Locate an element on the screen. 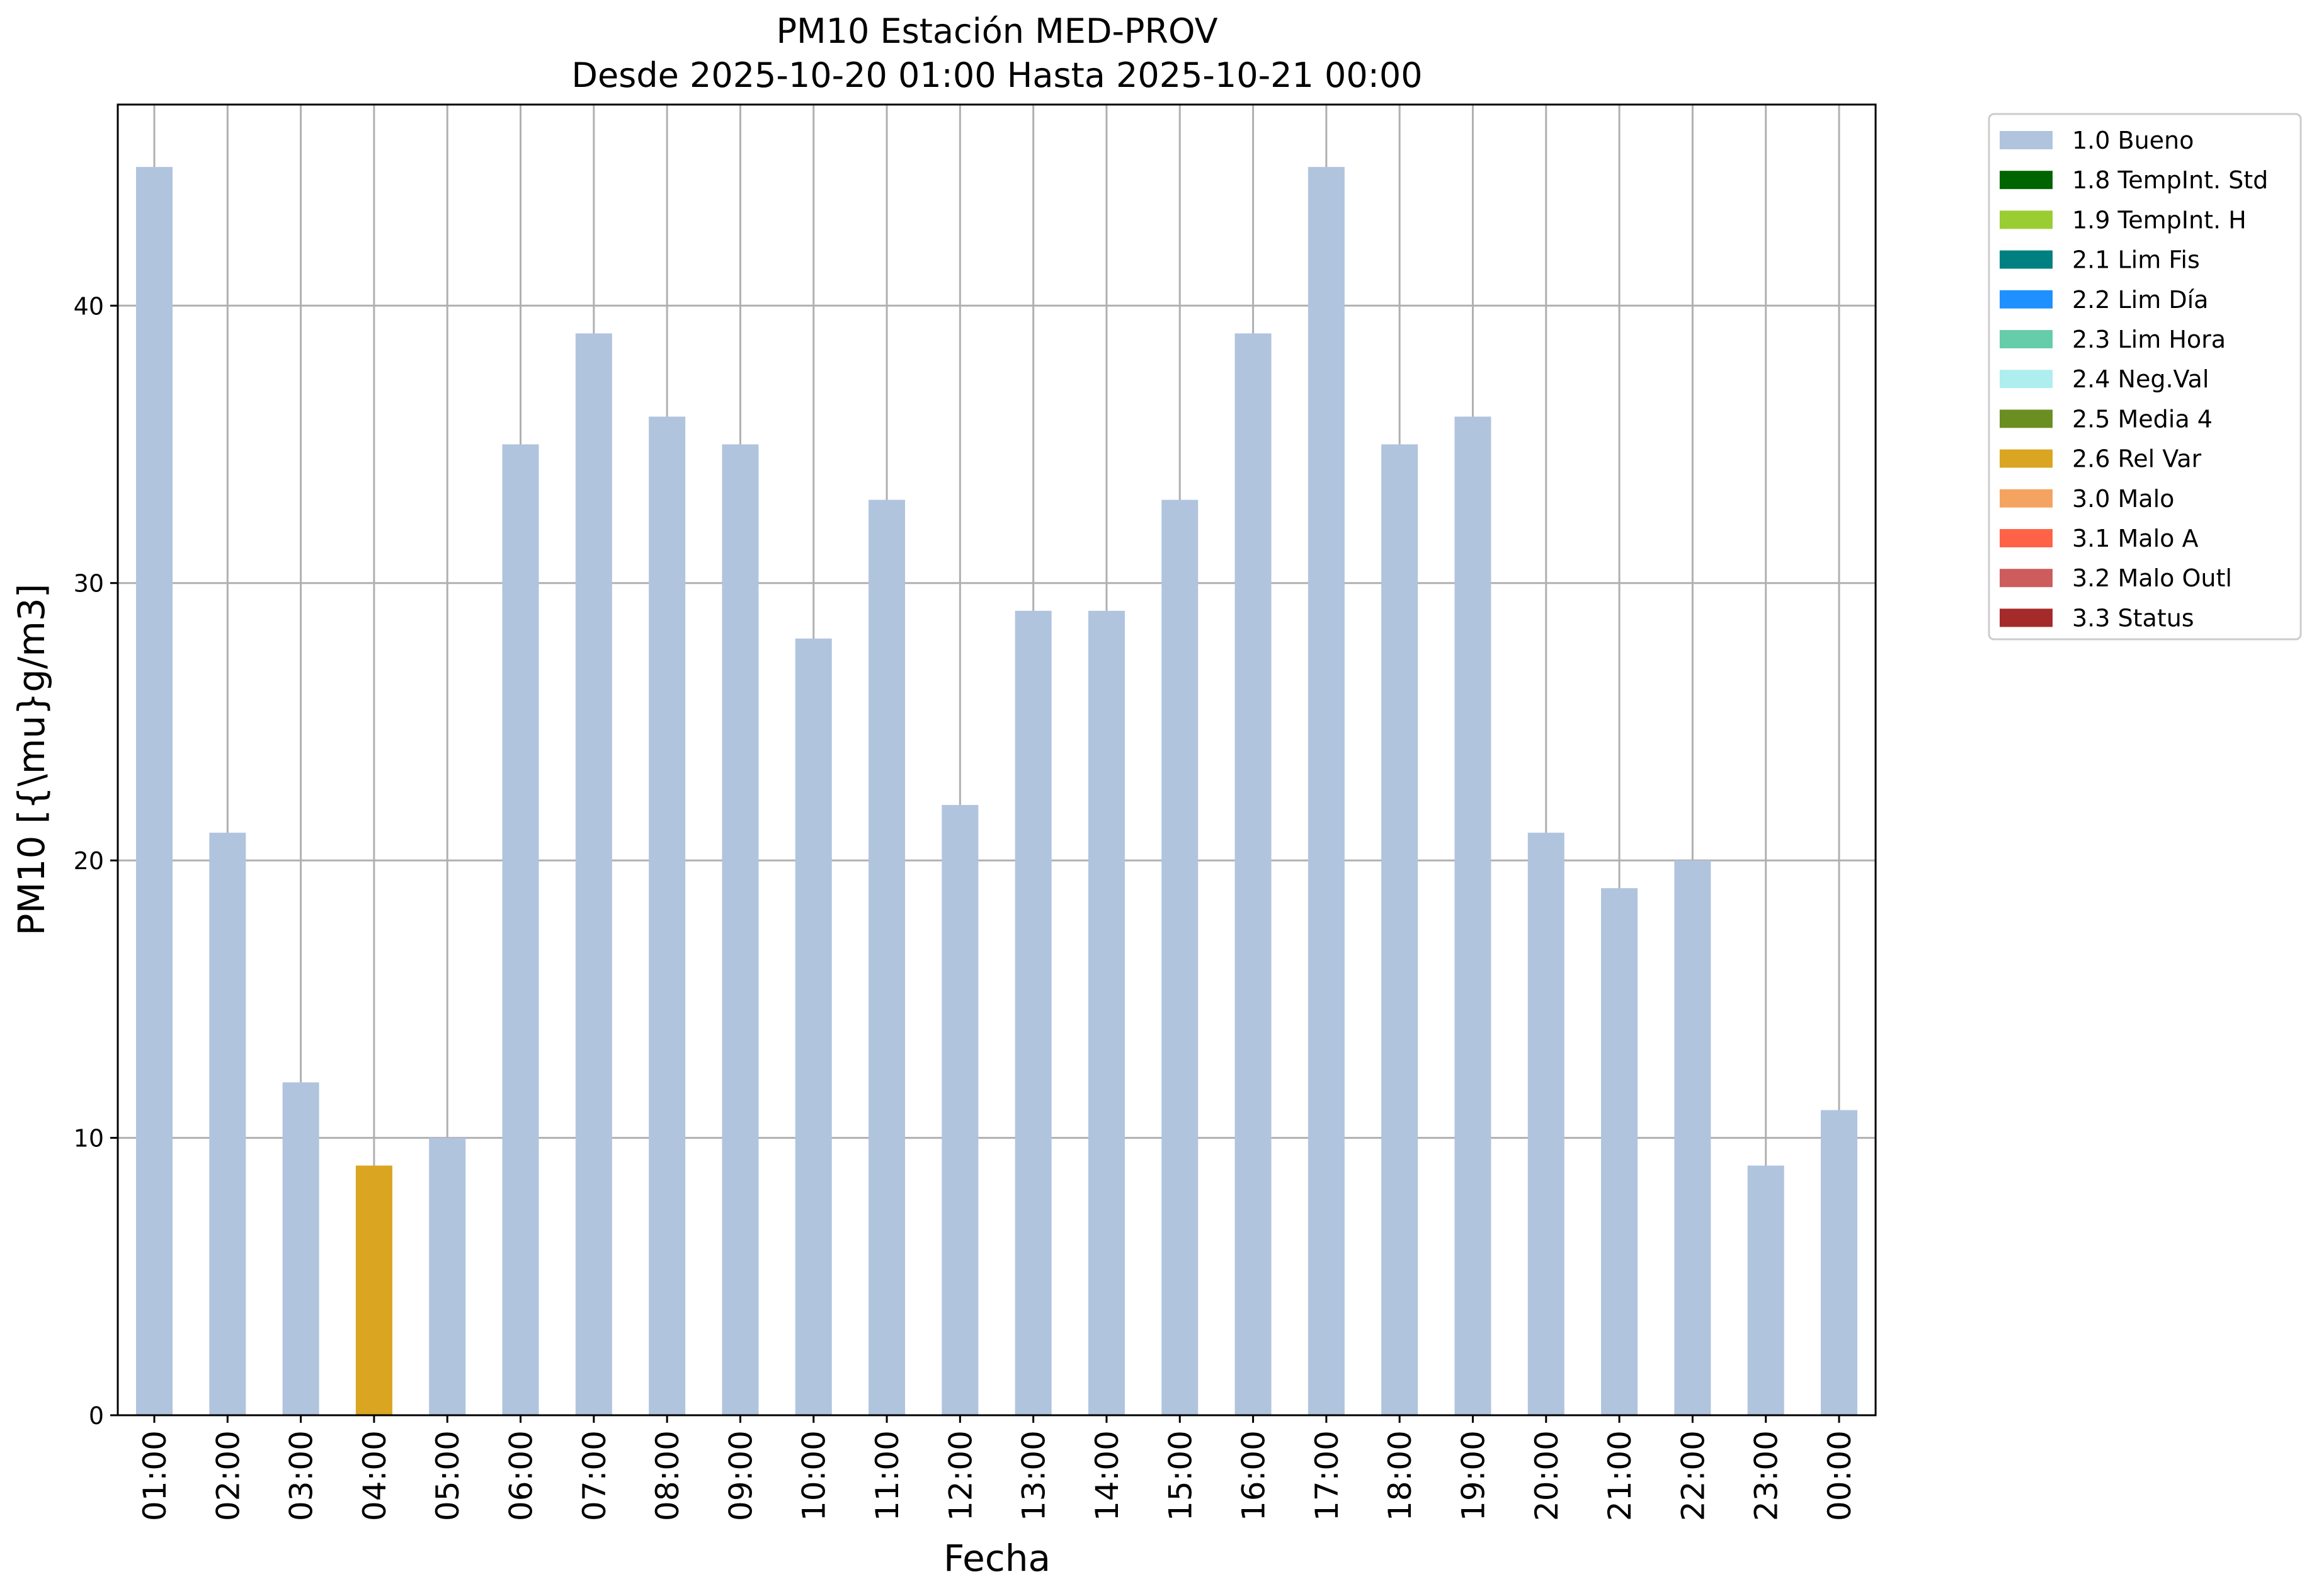  bar-1900 is located at coordinates (1472, 915).